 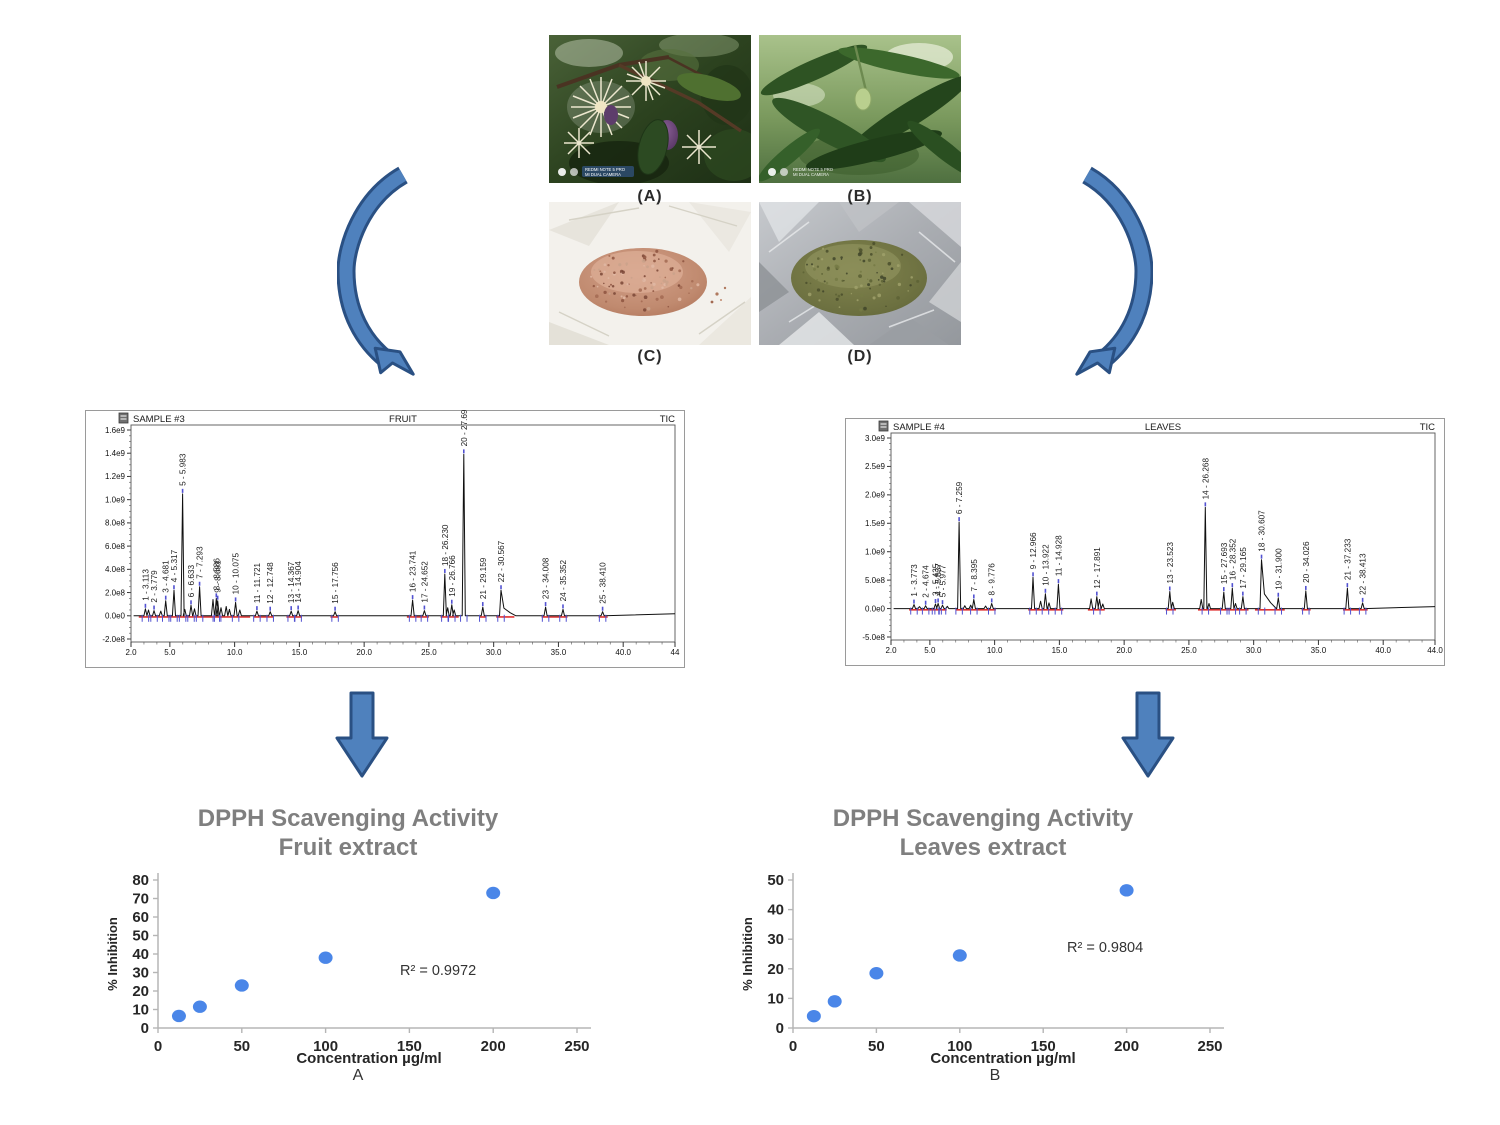 What do you see at coordinates (1383, 650) in the screenshot?
I see `svg-text: 40.0` at bounding box center [1383, 650].